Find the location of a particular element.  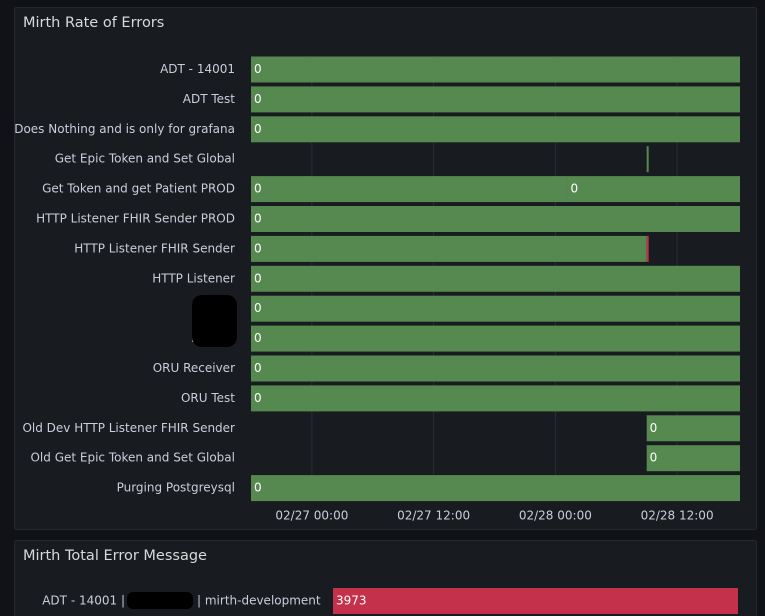

row-label: HTTP Listener FHIR Sender PROD is located at coordinates (135, 219).